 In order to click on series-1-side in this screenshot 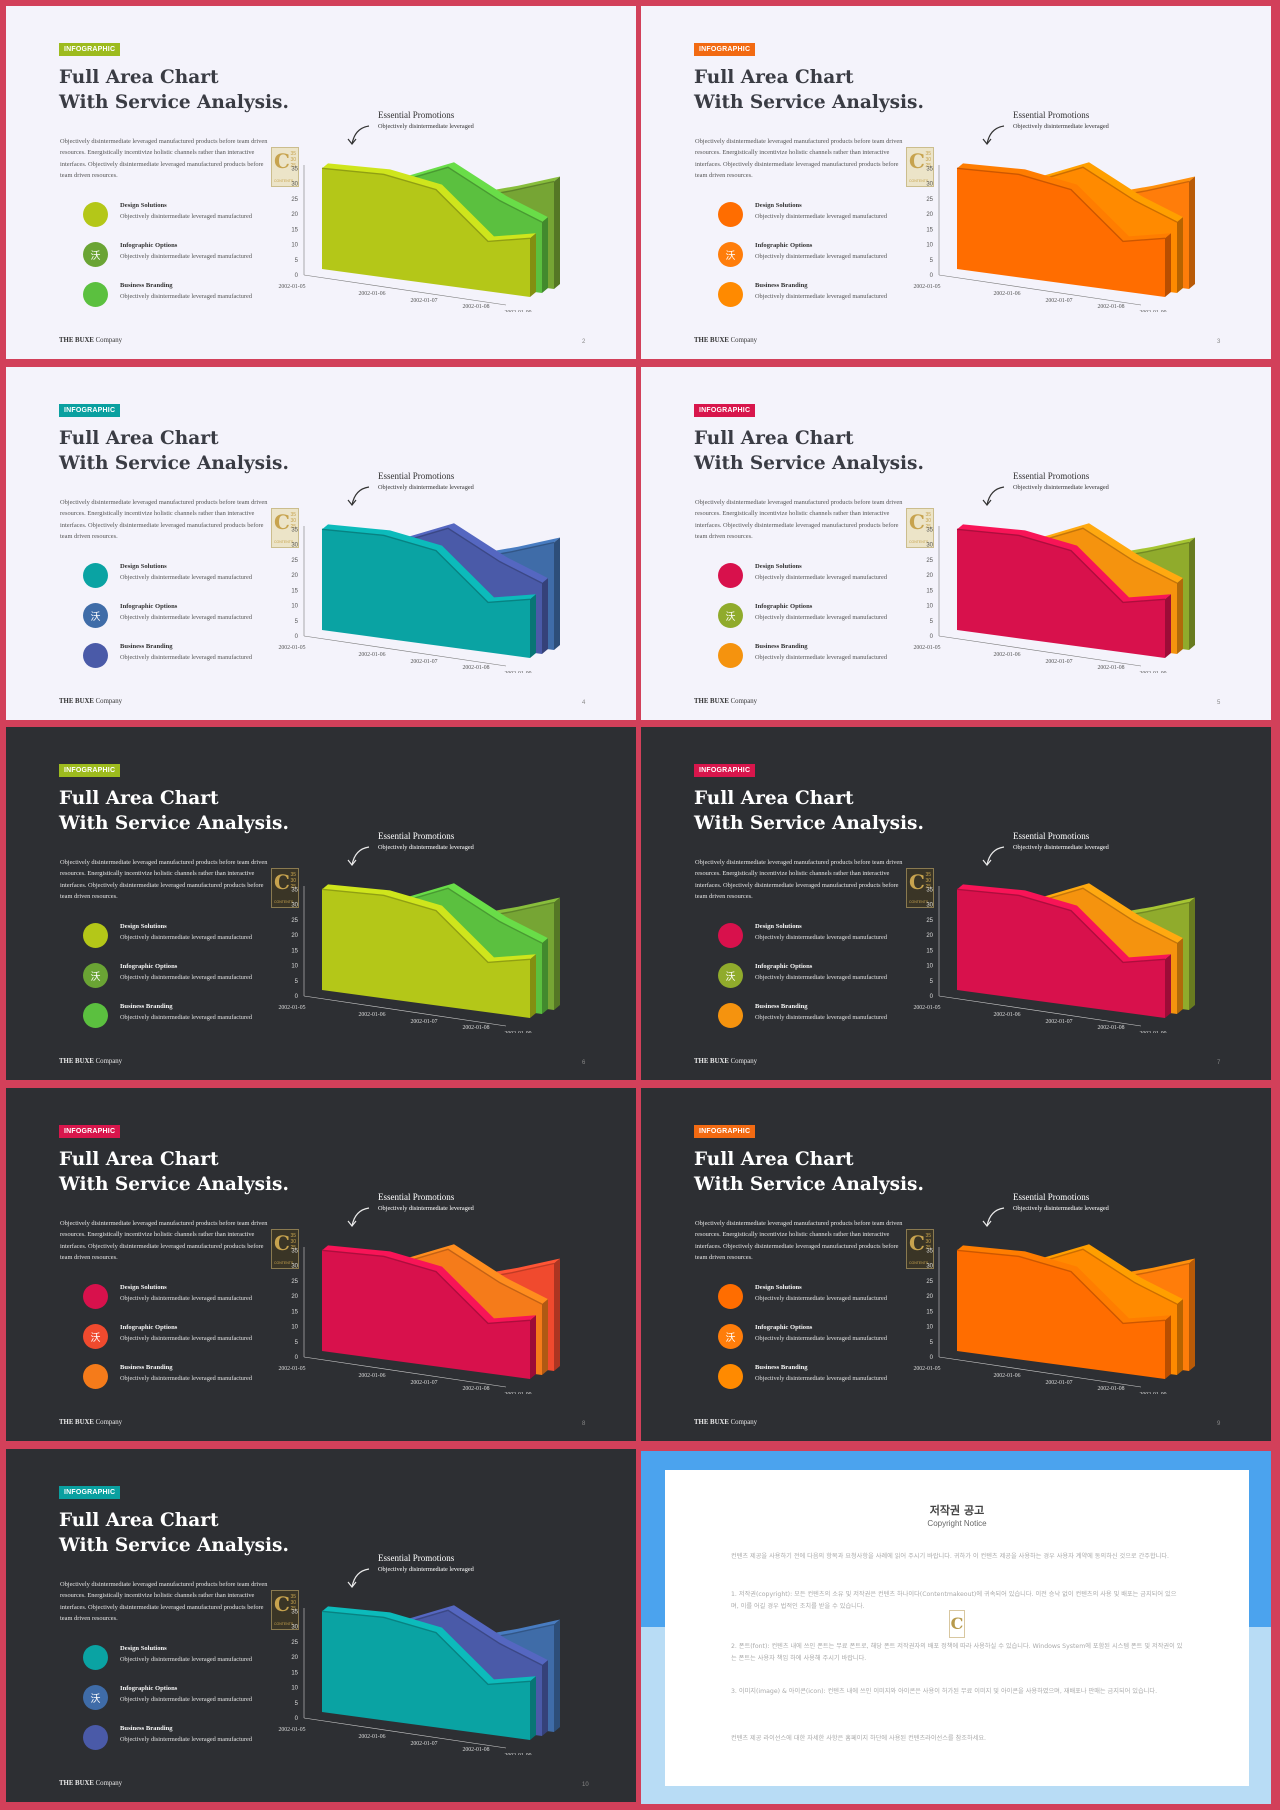, I will do `click(533, 265)`.